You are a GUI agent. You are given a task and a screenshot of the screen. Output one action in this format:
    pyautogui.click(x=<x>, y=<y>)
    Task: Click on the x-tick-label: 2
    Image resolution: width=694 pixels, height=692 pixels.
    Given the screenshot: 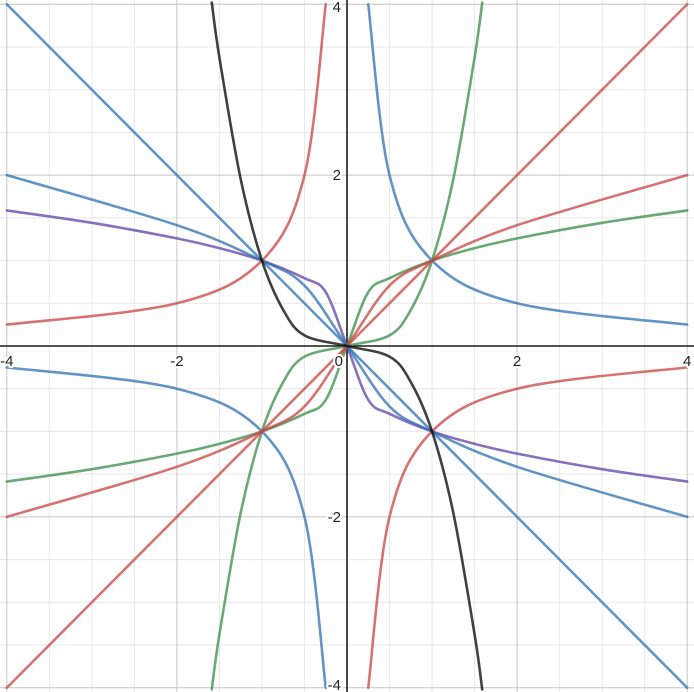 What is the action you would take?
    pyautogui.click(x=517, y=361)
    